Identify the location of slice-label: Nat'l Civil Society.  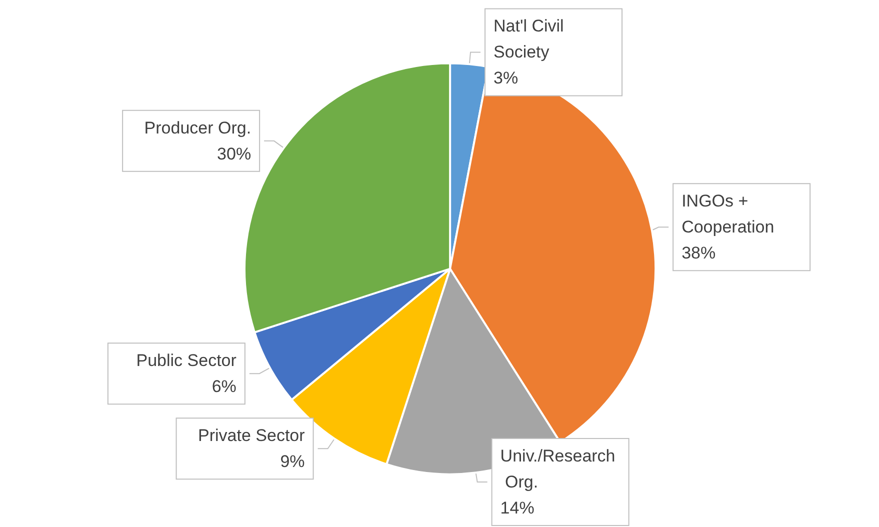
(531, 39).